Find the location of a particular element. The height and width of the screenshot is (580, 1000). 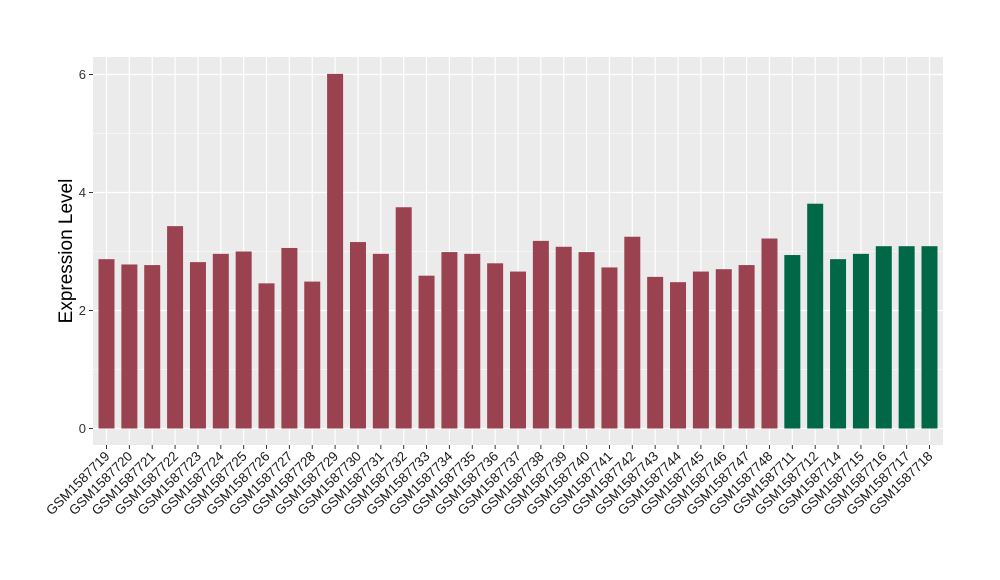

bar-GSM1587721 is located at coordinates (152, 347).